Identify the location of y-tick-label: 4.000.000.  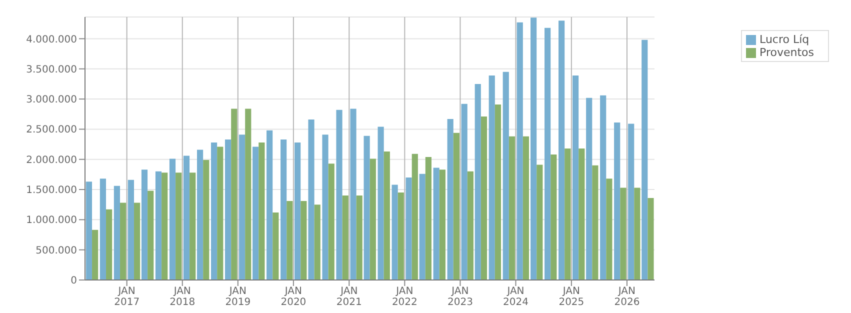
(51, 40).